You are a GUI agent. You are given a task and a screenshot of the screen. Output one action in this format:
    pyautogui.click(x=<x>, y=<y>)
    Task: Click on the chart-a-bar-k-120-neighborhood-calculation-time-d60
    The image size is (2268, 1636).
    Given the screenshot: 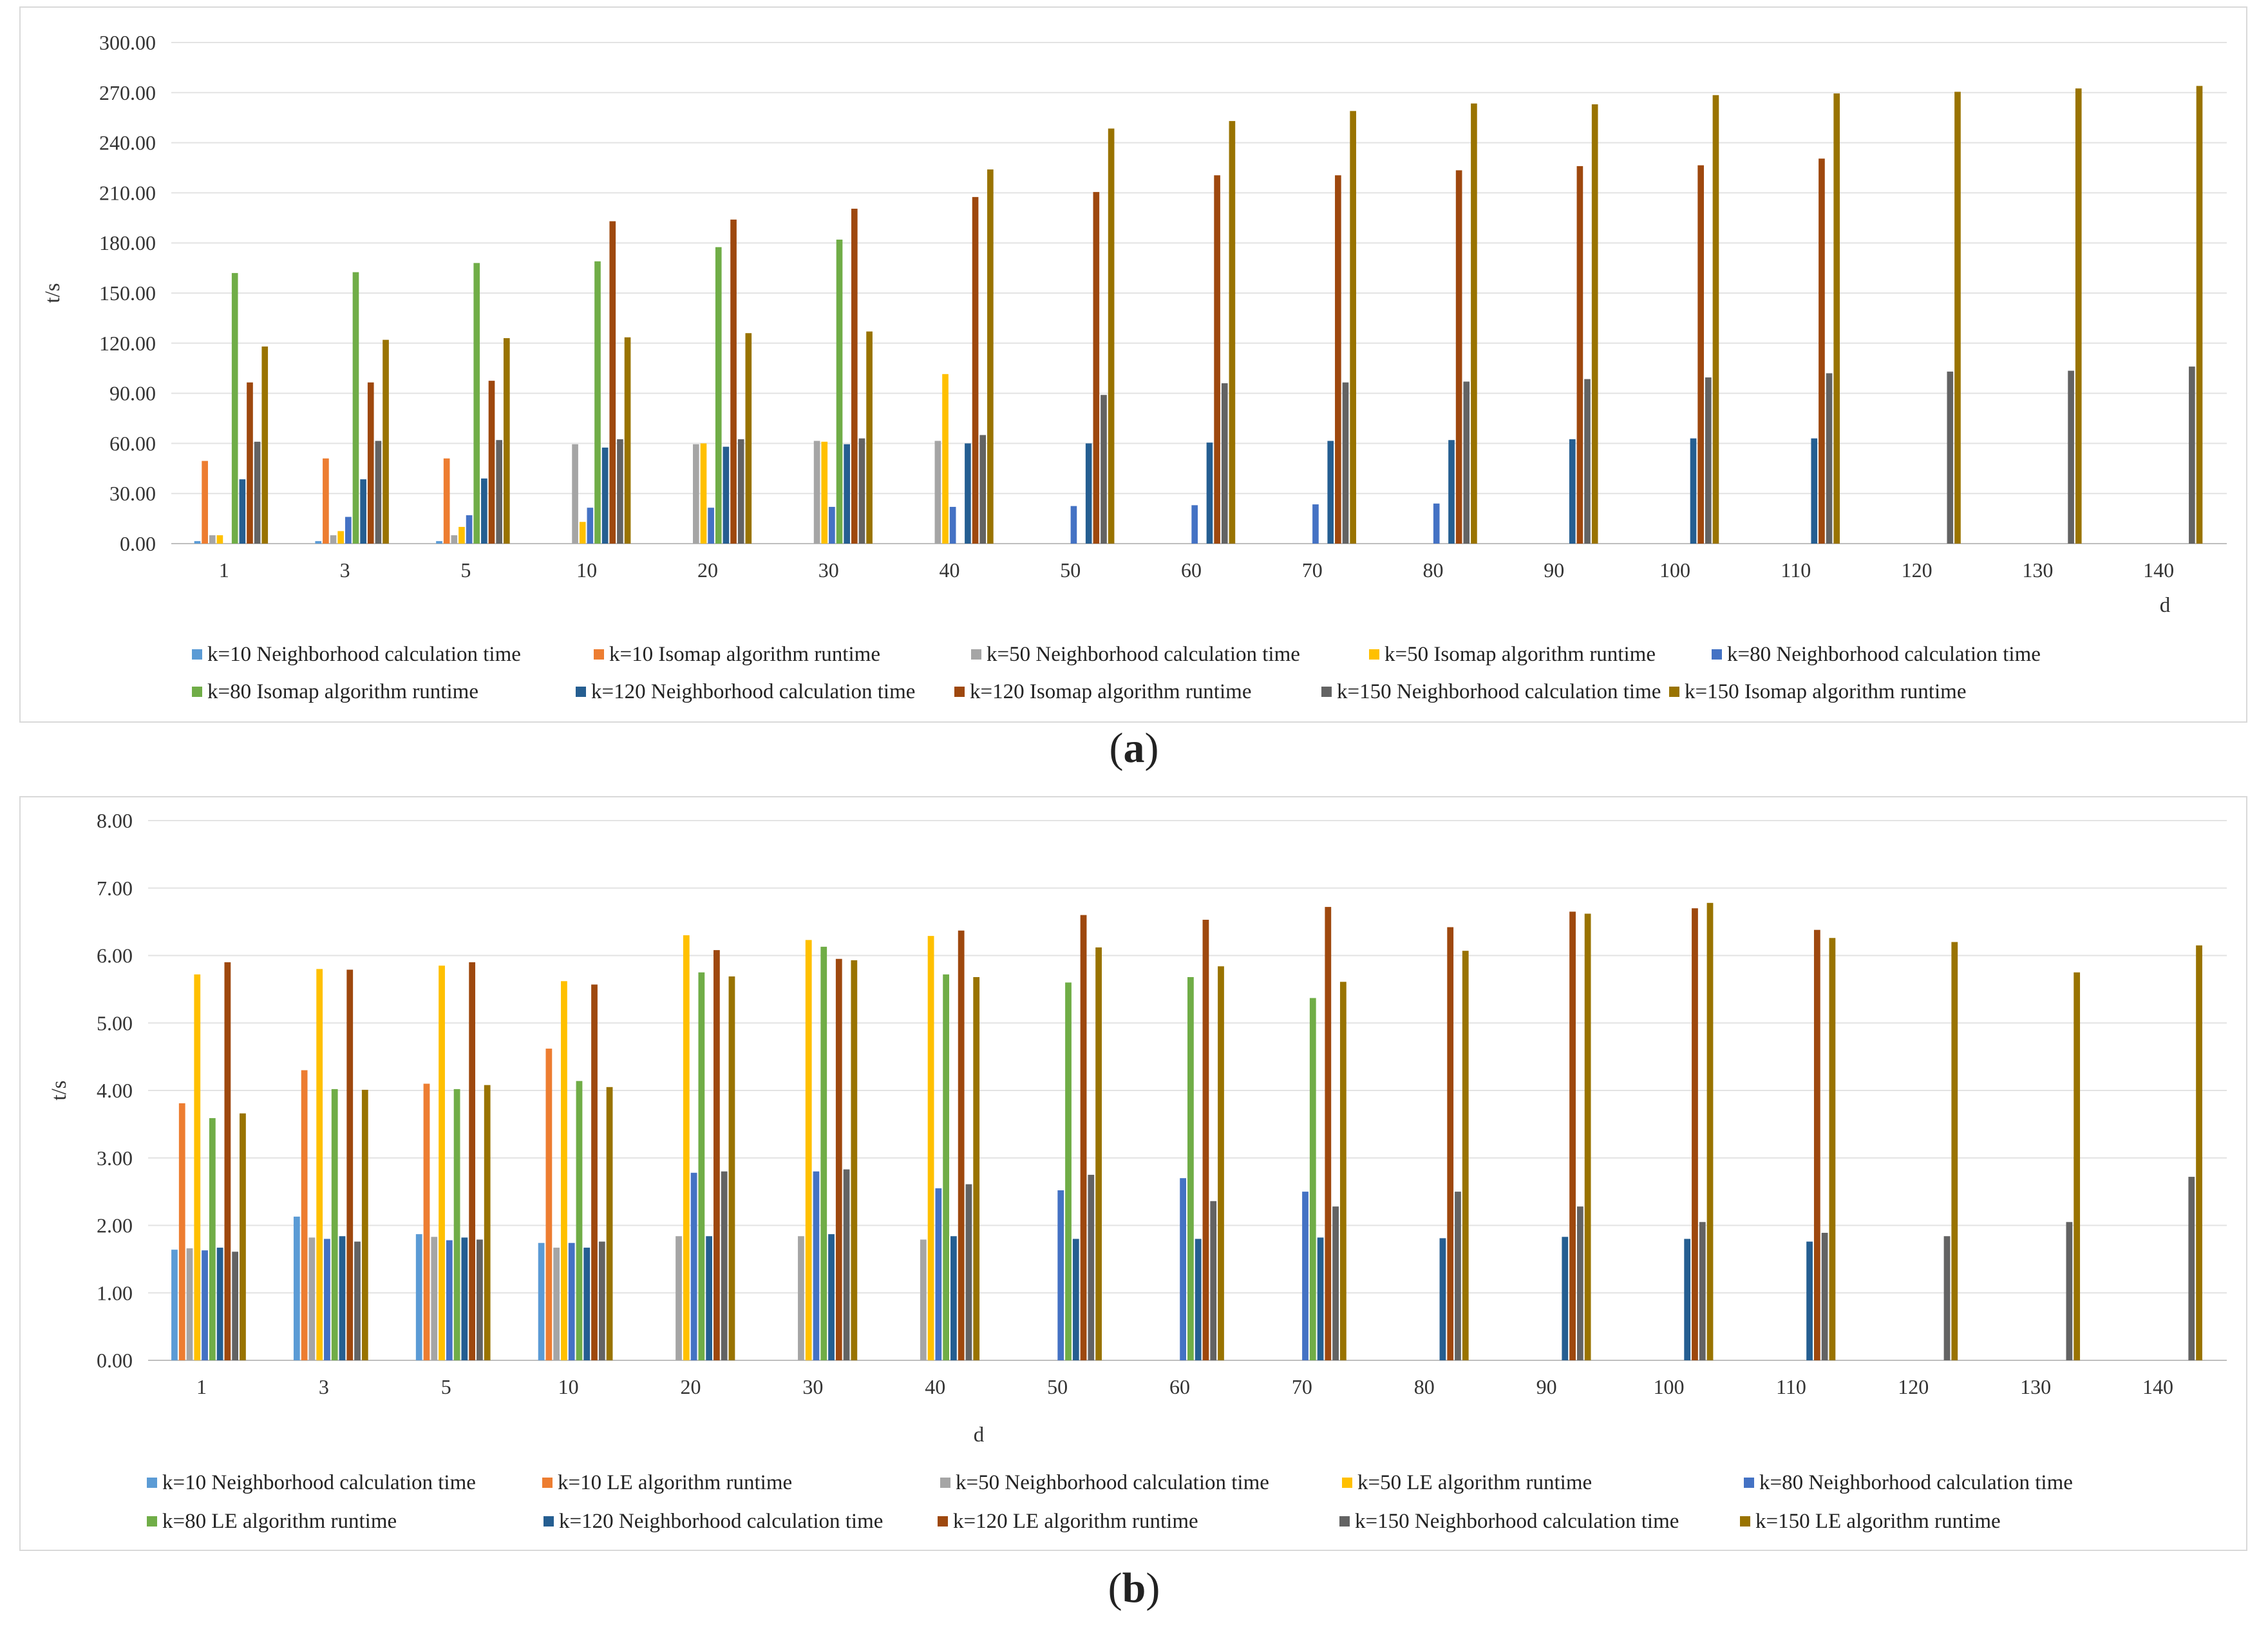 What is the action you would take?
    pyautogui.click(x=1209, y=493)
    